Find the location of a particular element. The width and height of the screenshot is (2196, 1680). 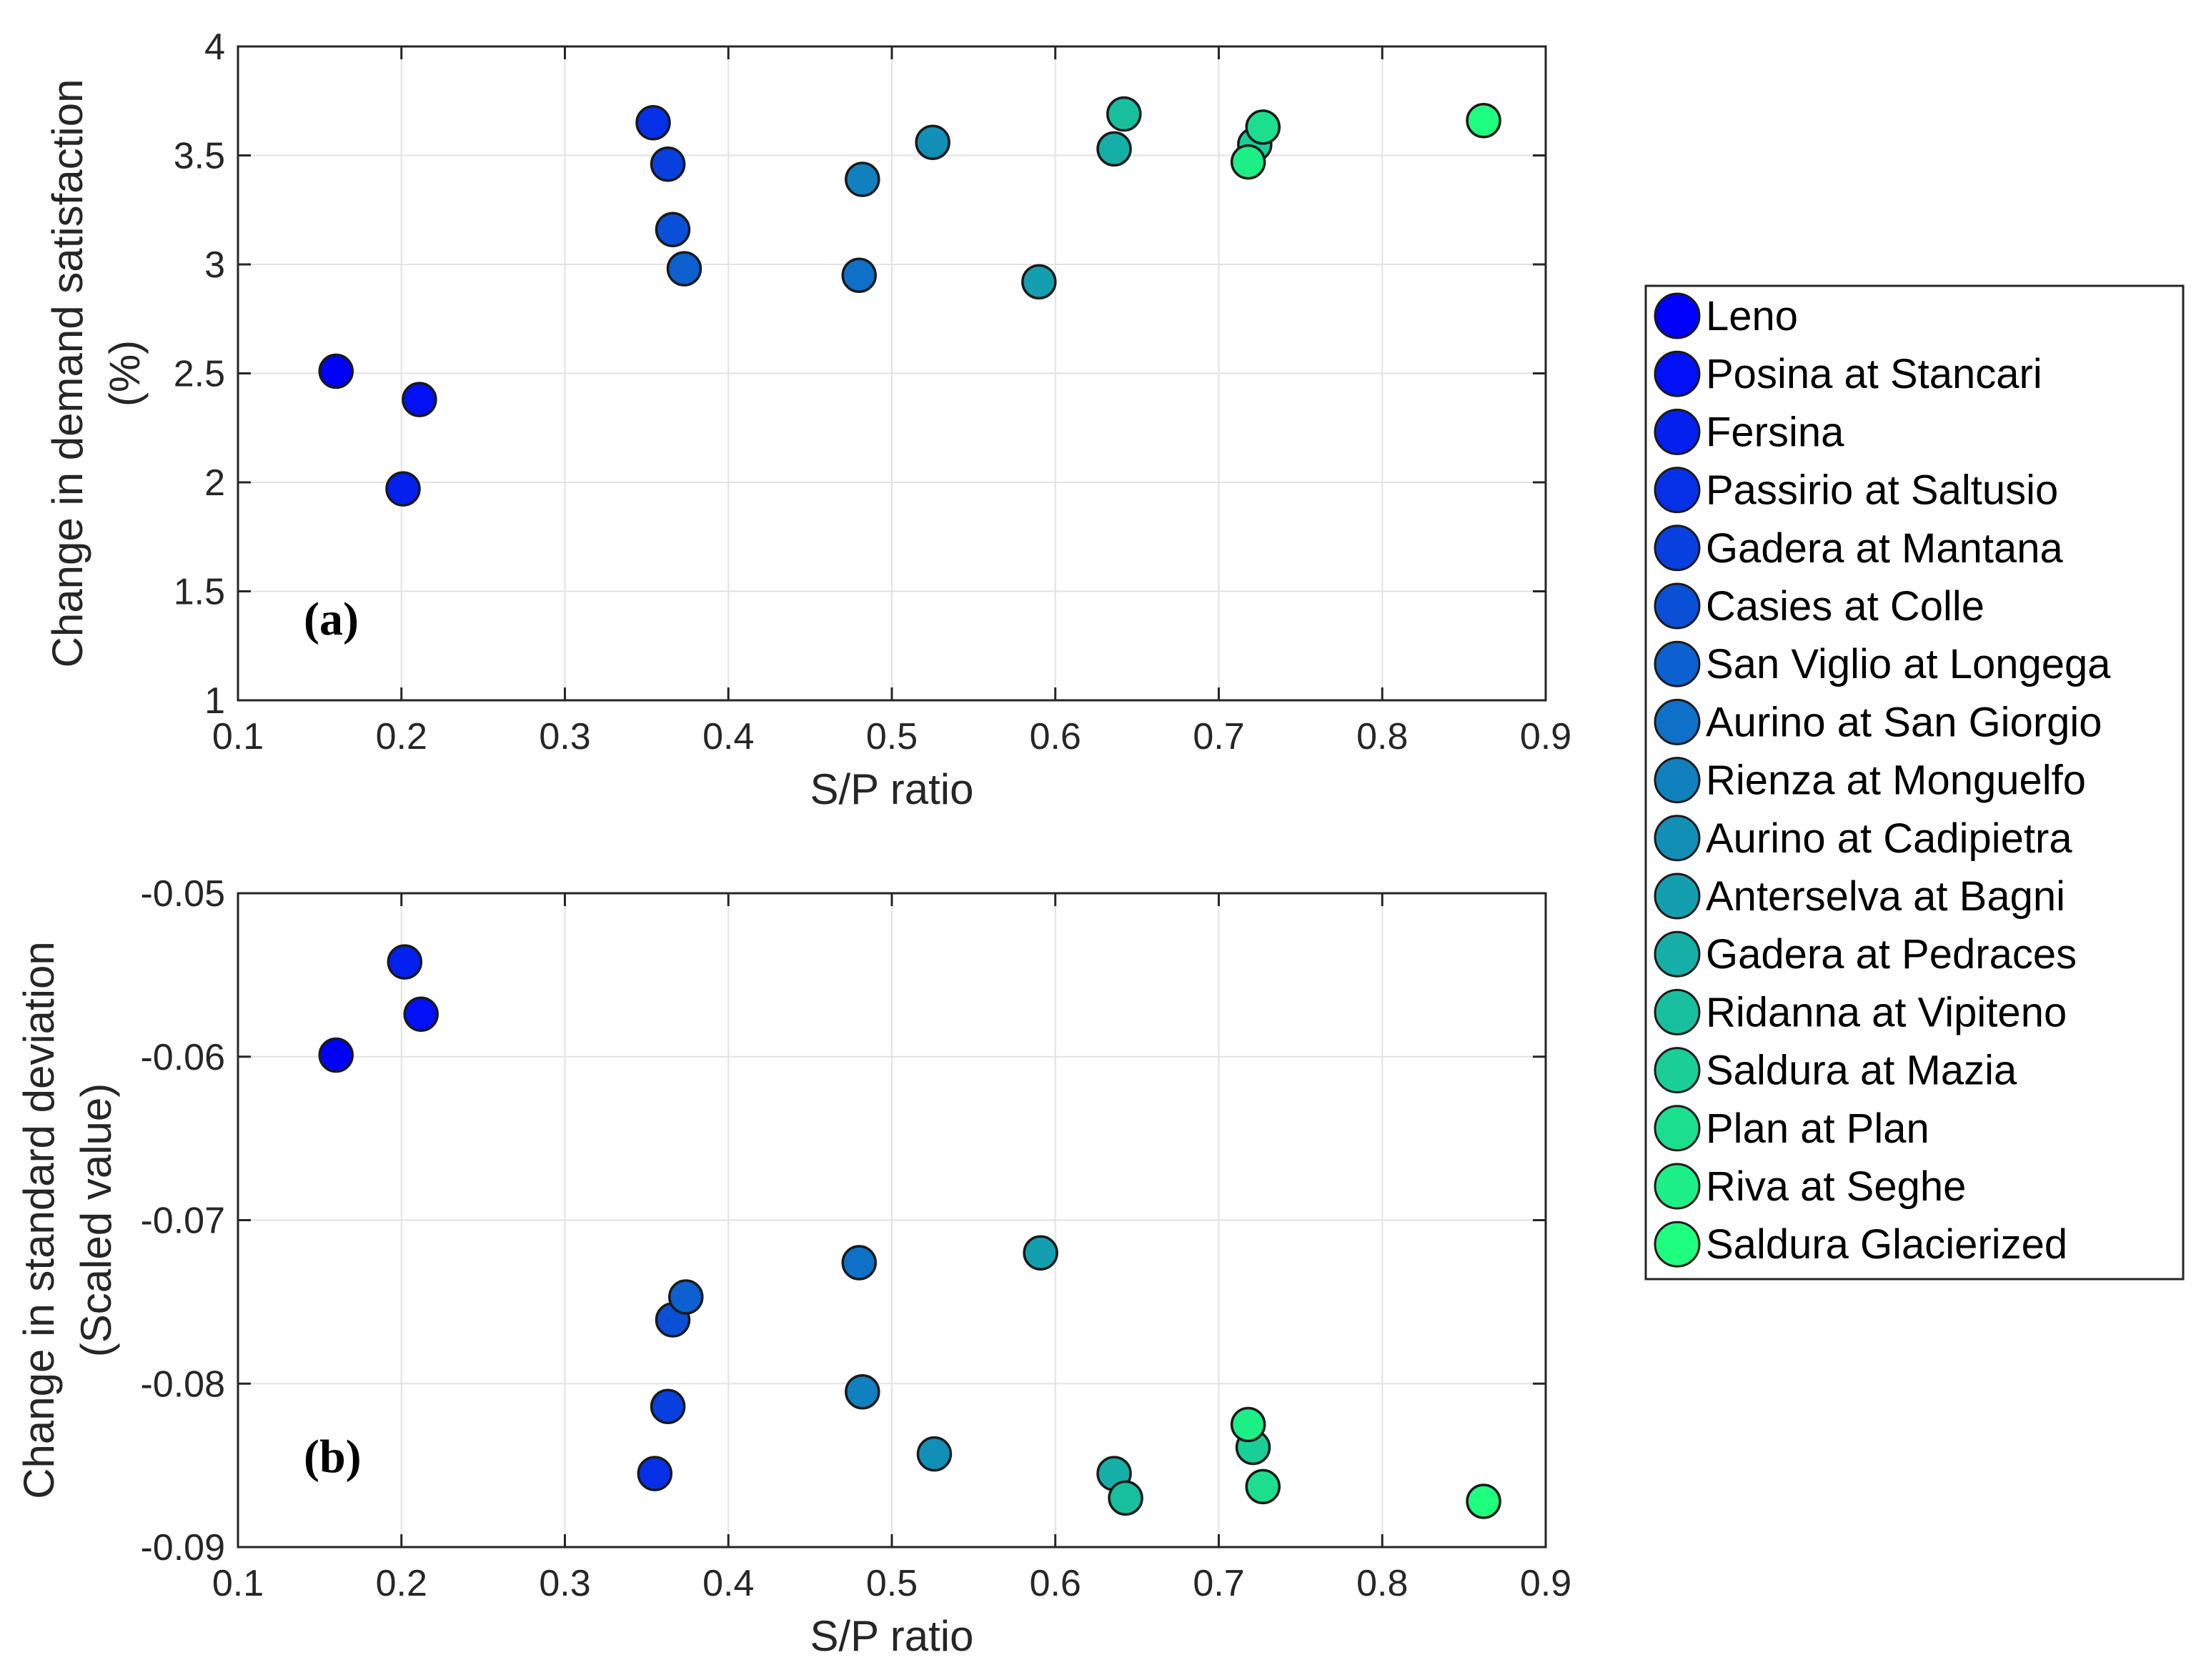

y-tick-label: -0.08 is located at coordinates (183, 1384).